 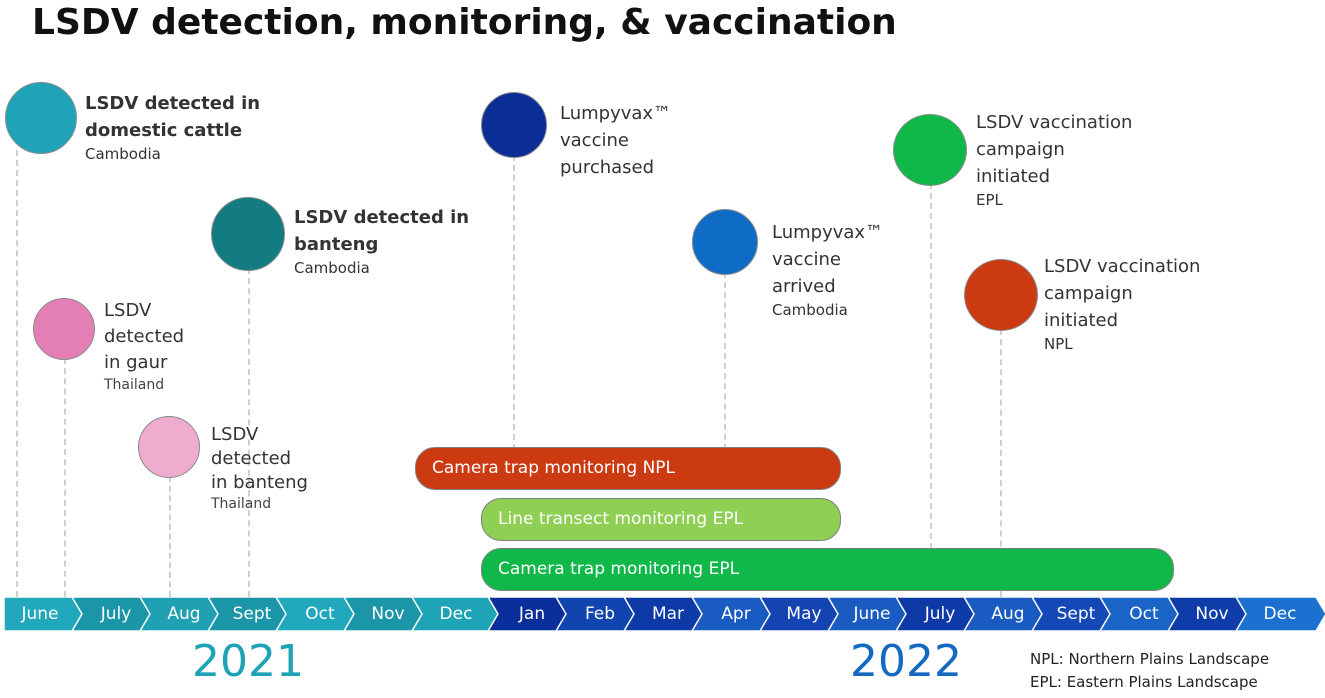 What do you see at coordinates (1001, 463) in the screenshot?
I see `connector-vaccination-npl` at bounding box center [1001, 463].